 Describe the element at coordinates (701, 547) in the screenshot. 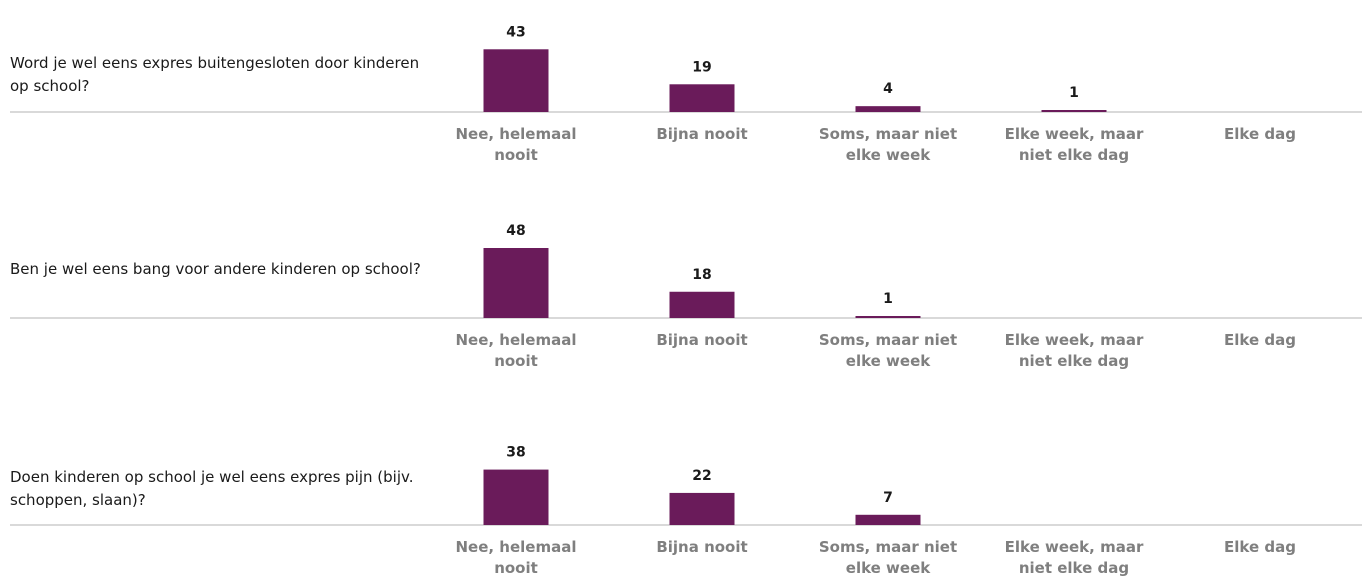

I see `chart-3-category-label-2: Bijna nooit` at that location.